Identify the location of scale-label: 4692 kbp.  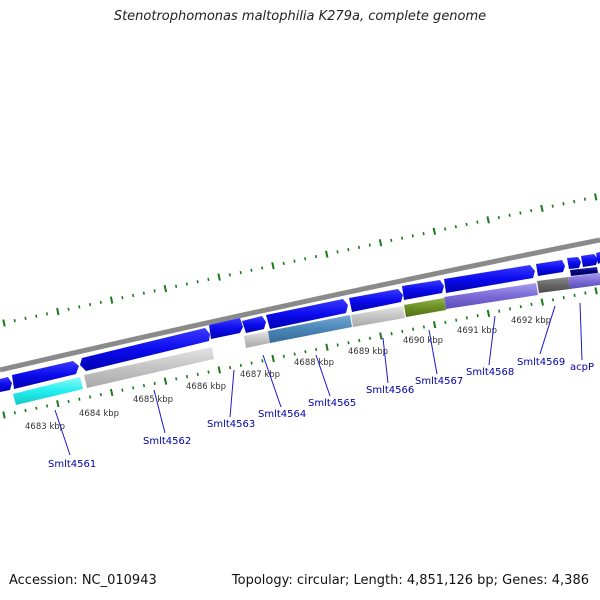
(531, 321).